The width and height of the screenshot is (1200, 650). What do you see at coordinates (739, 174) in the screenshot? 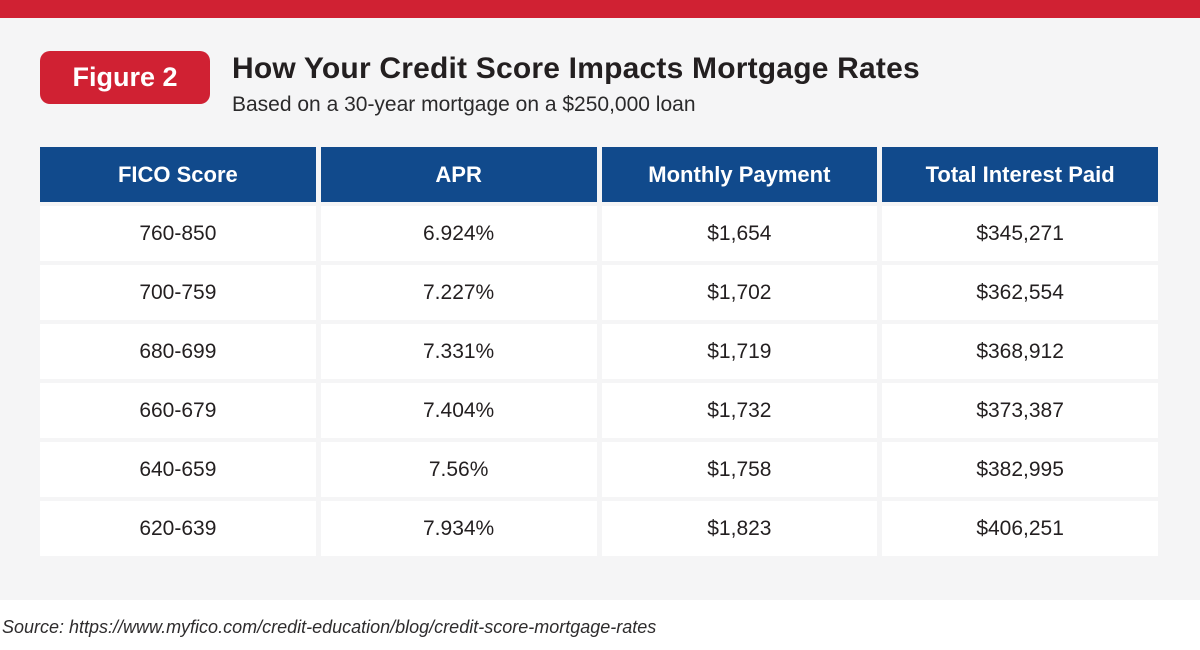
I see `column-header-monthly-payment: Monthly Payment` at bounding box center [739, 174].